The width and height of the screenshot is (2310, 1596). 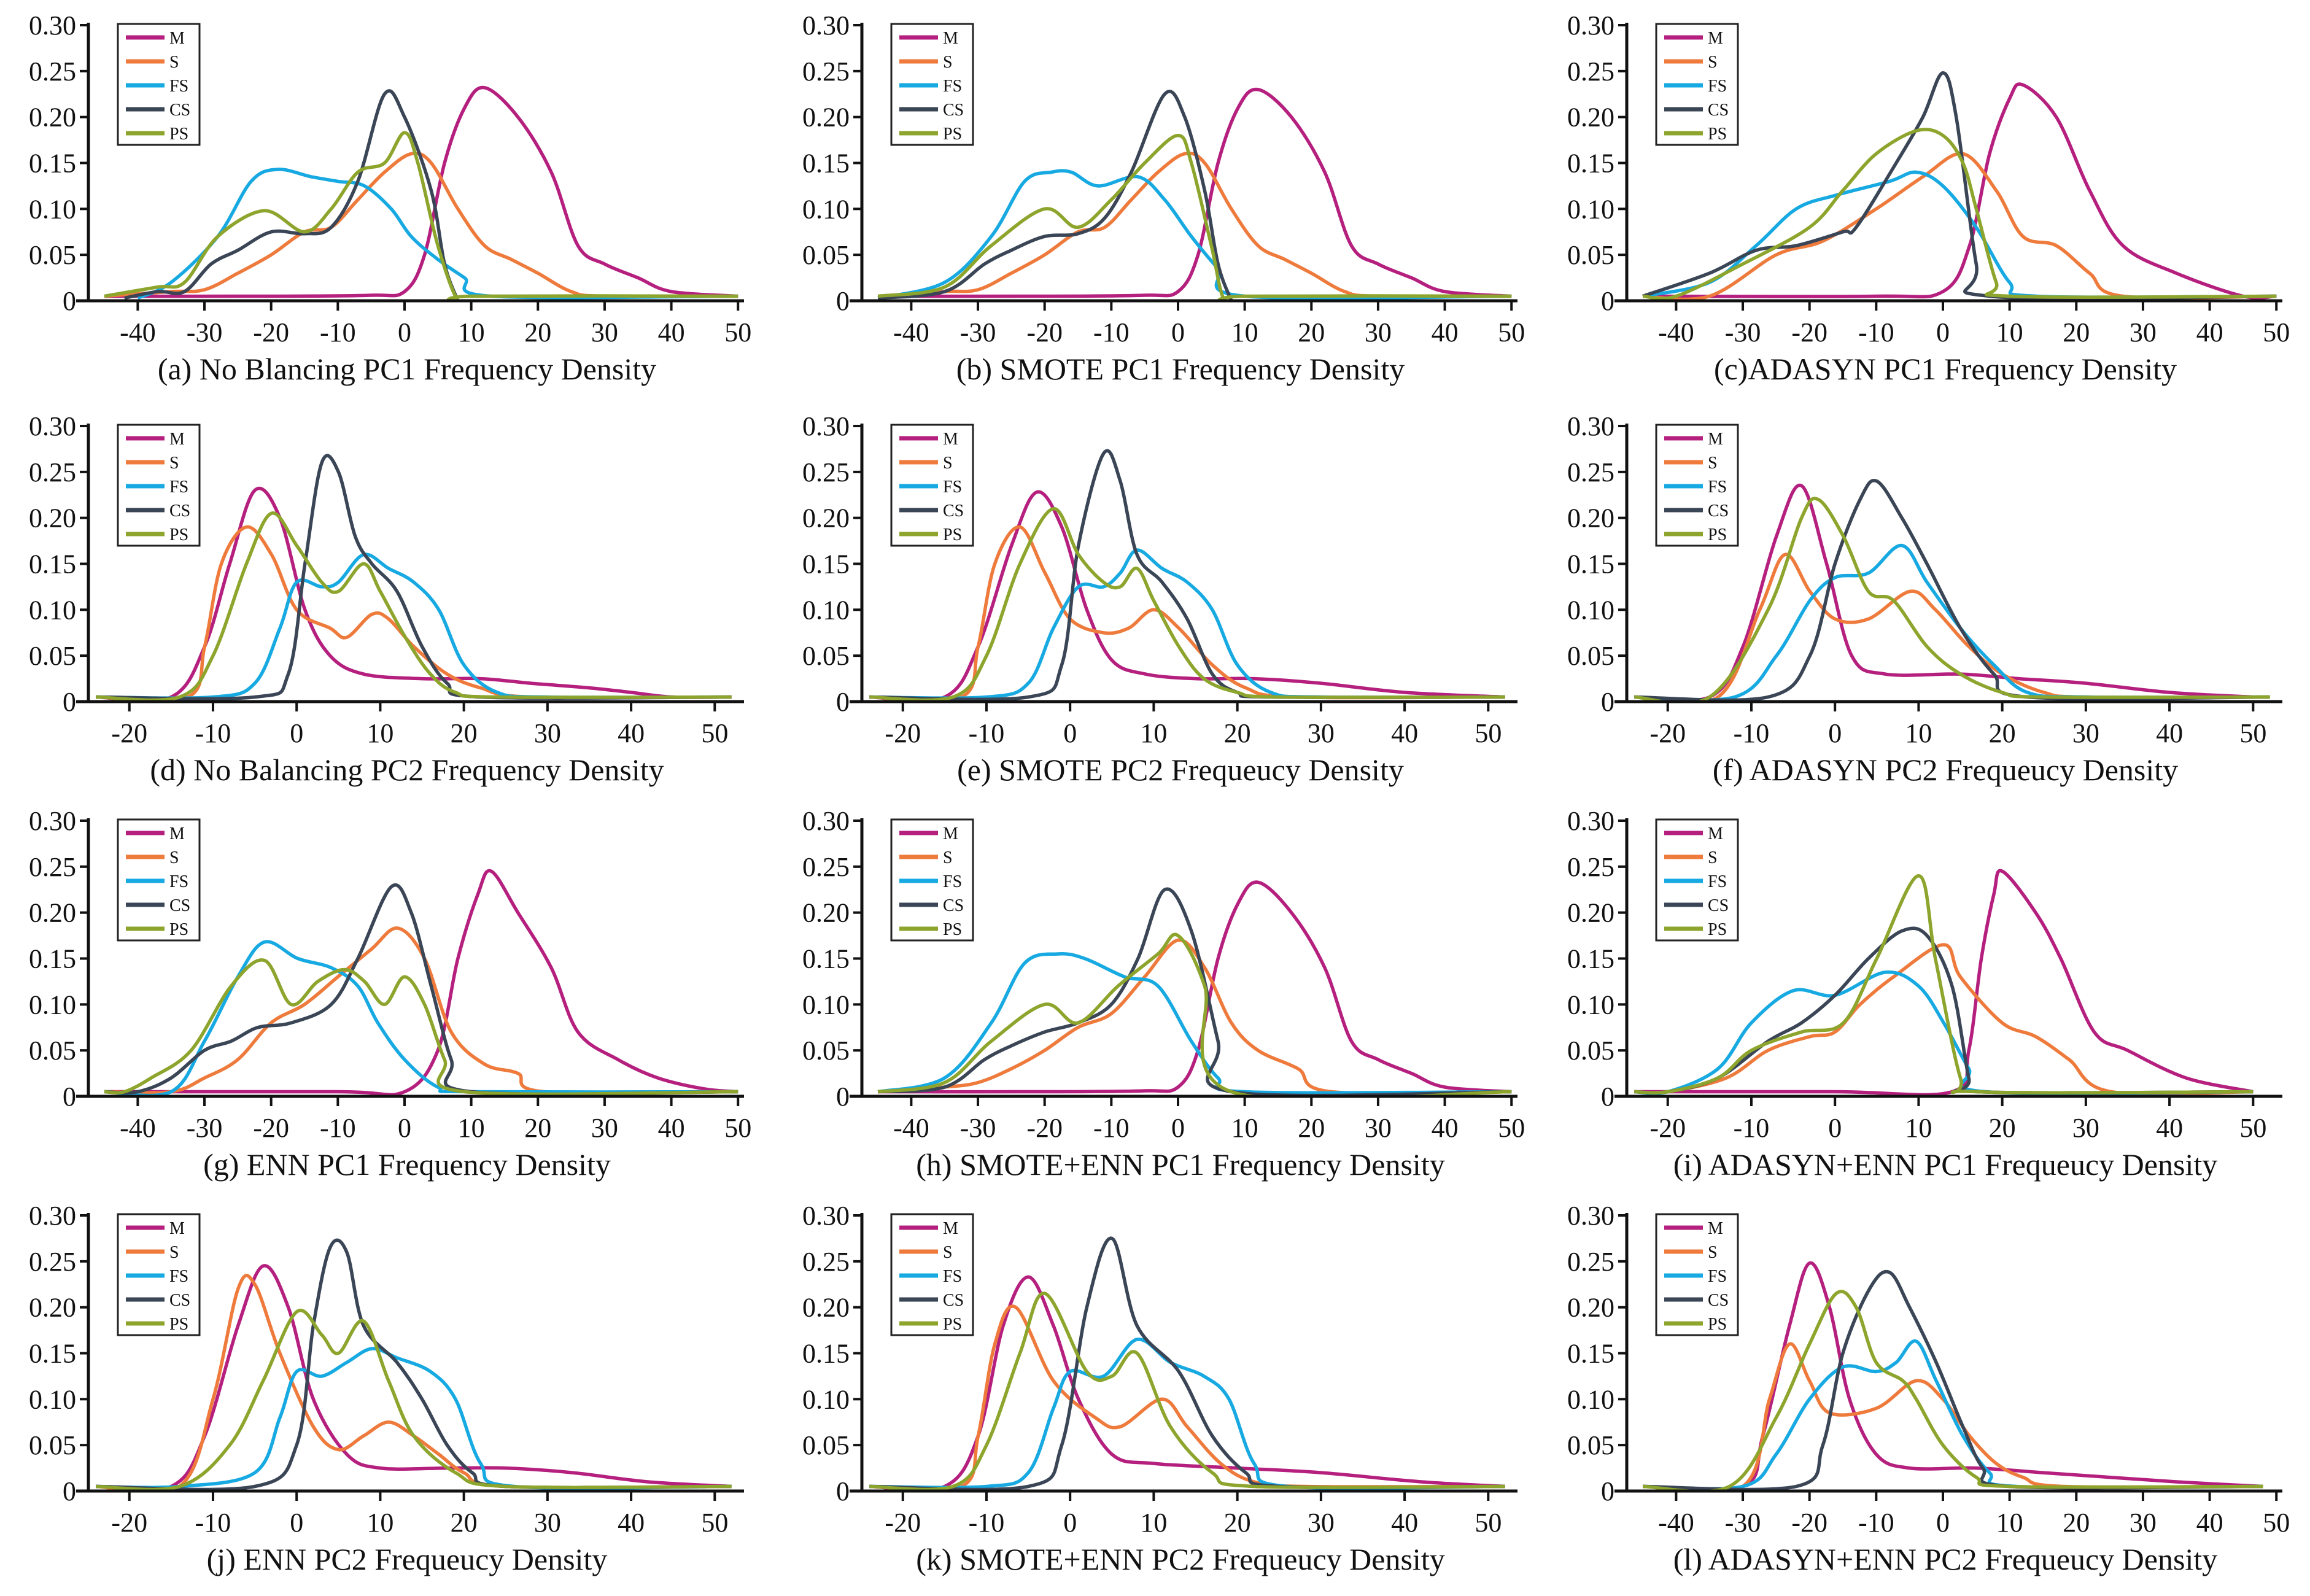 What do you see at coordinates (407, 1164) in the screenshot?
I see `panel-caption: (g) ENN PC1 Frequency Density` at bounding box center [407, 1164].